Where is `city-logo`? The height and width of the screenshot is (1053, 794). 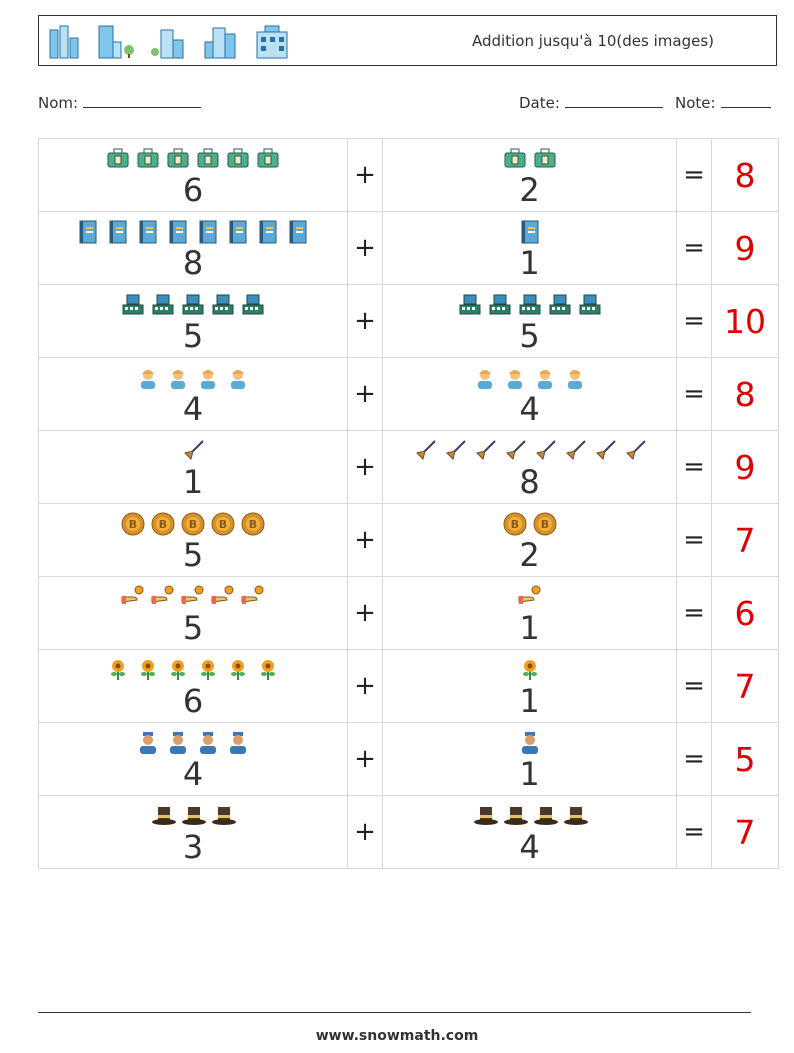 city-logo is located at coordinates (169, 41).